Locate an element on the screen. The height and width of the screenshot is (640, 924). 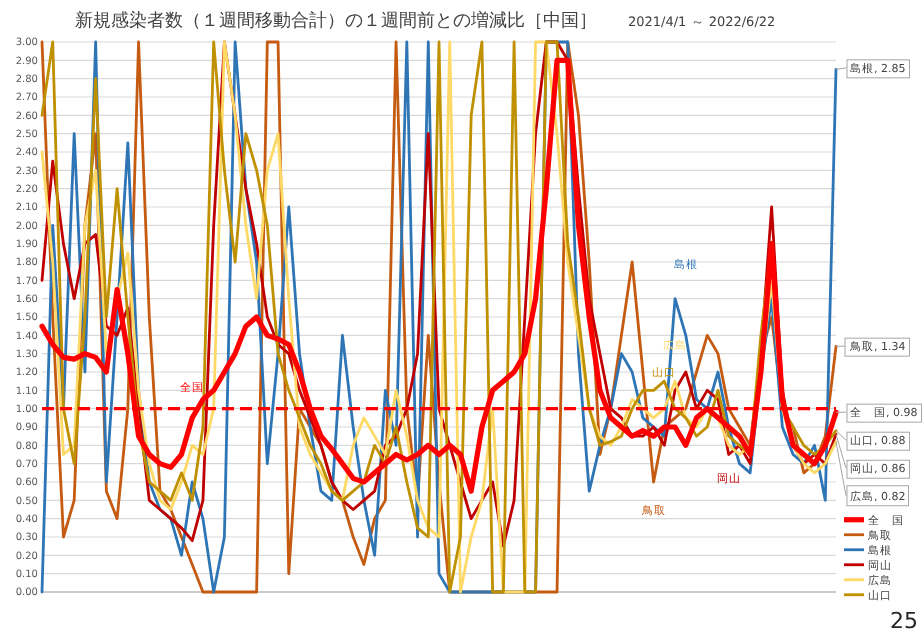
chart-title: 新規感染者数（１週間移動合計）の１週間前との増減比［中国］ is located at coordinates (336, 21).